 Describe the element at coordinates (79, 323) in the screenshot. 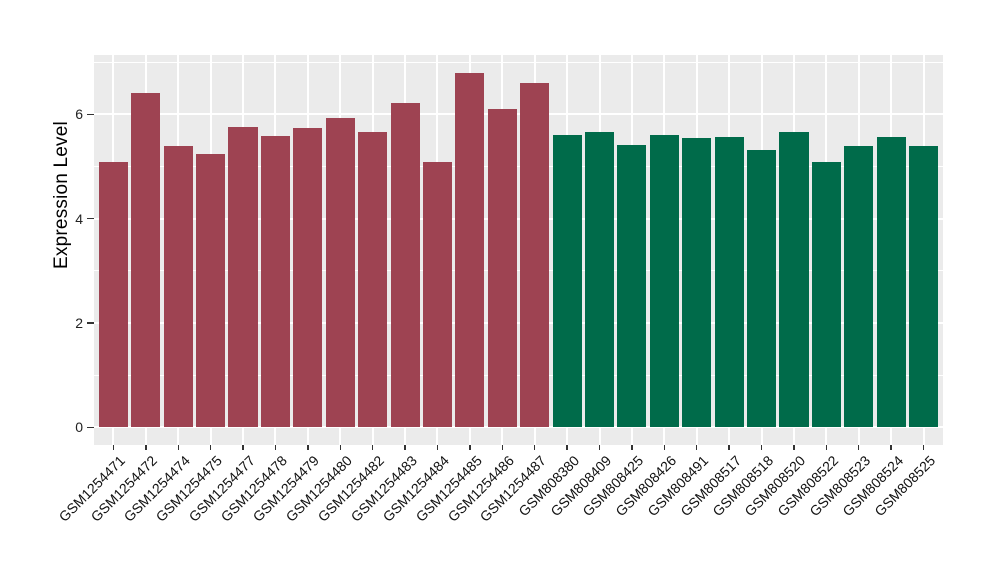

I see `y-tick-label: 2` at that location.